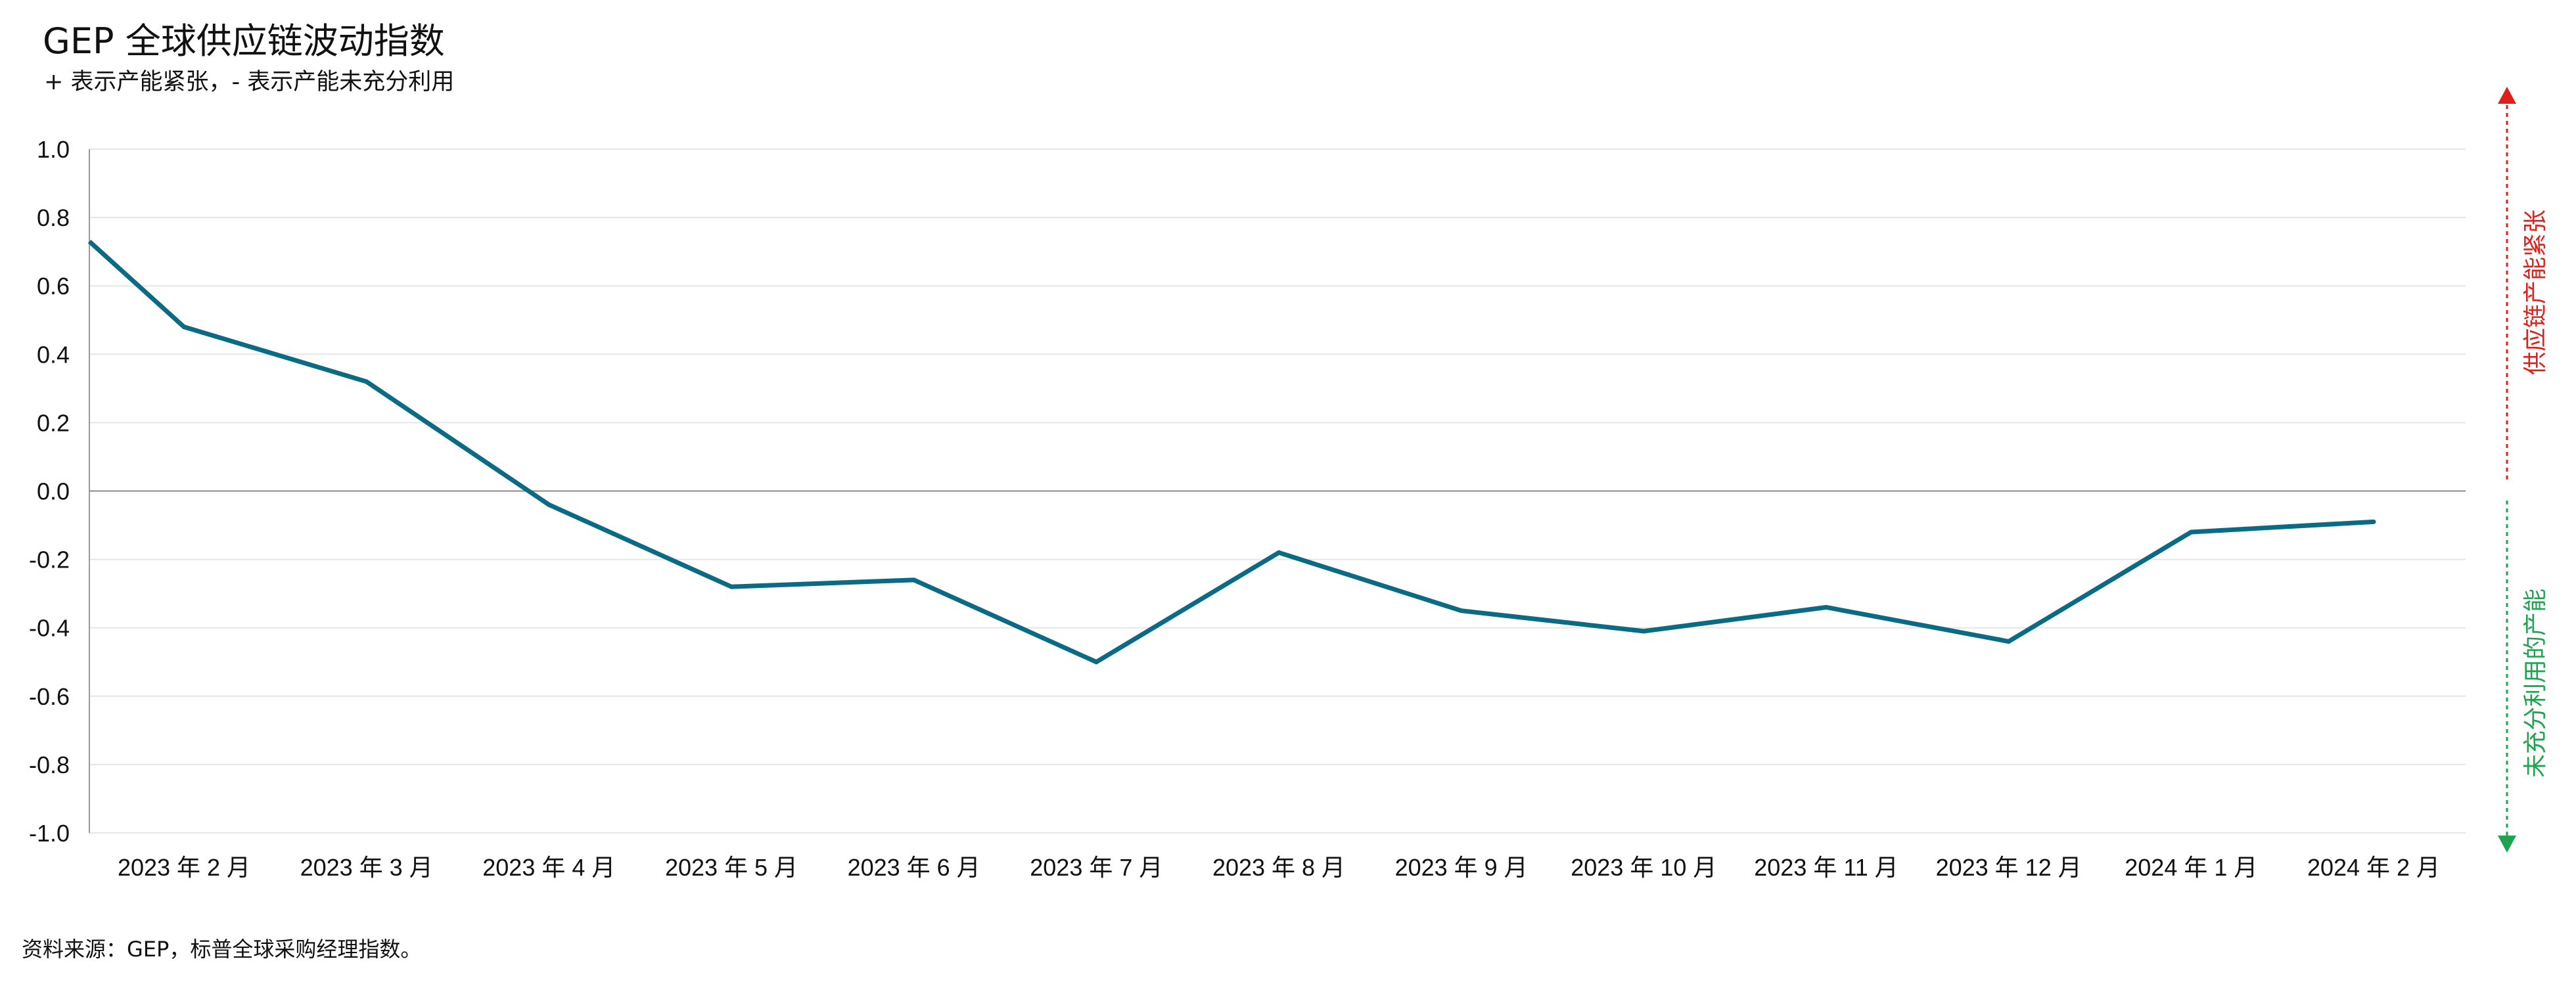 This screenshot has width=2576, height=984. Describe the element at coordinates (53, 286) in the screenshot. I see `y-tick-label: 0.6` at that location.